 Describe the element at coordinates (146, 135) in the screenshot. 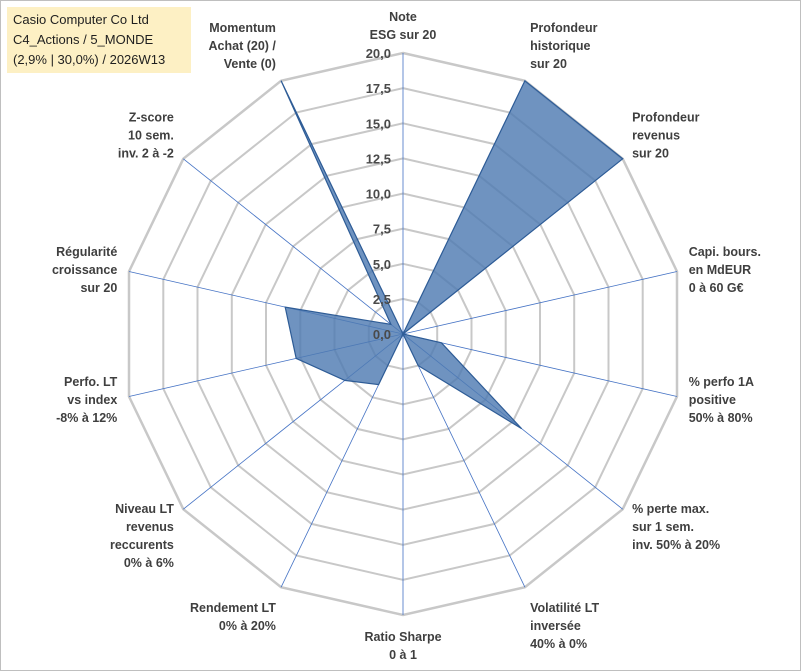

I see `axis-label: Z-score 10 sem. inv. 2 à -2` at that location.